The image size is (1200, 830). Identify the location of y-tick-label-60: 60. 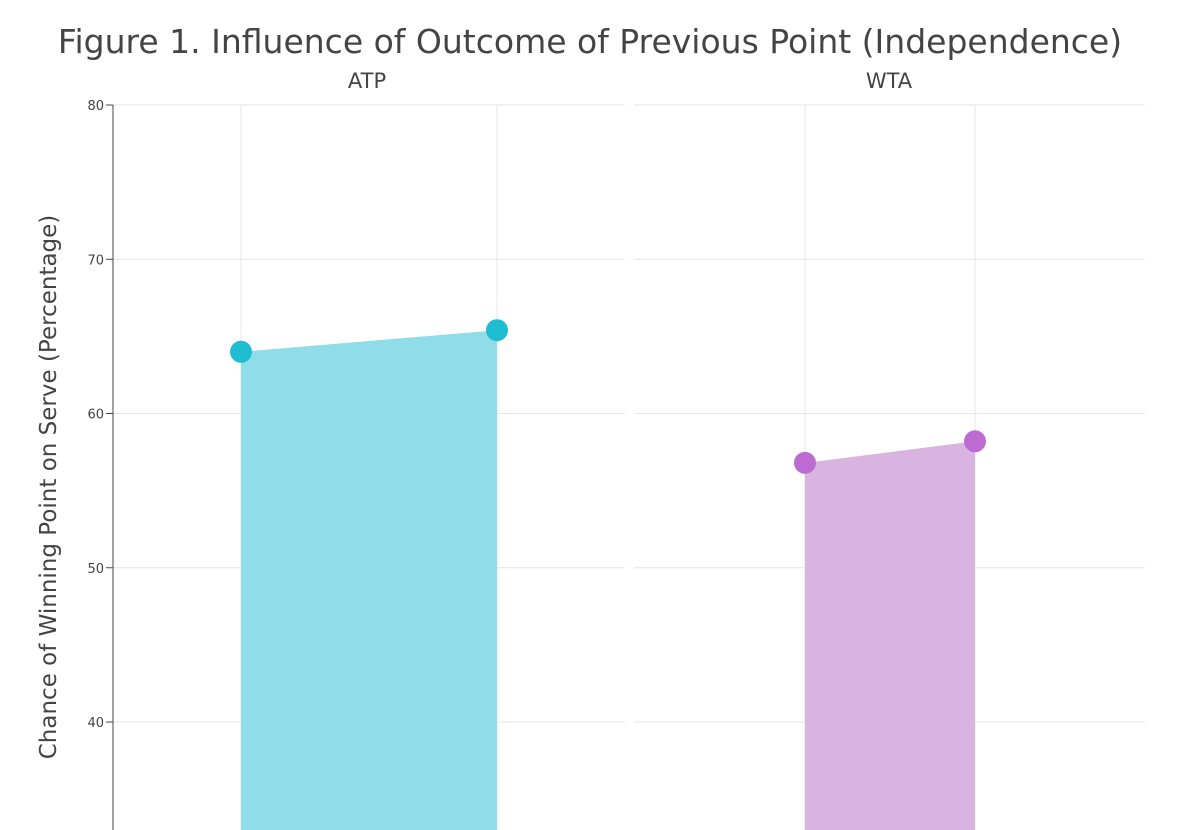
(95, 415).